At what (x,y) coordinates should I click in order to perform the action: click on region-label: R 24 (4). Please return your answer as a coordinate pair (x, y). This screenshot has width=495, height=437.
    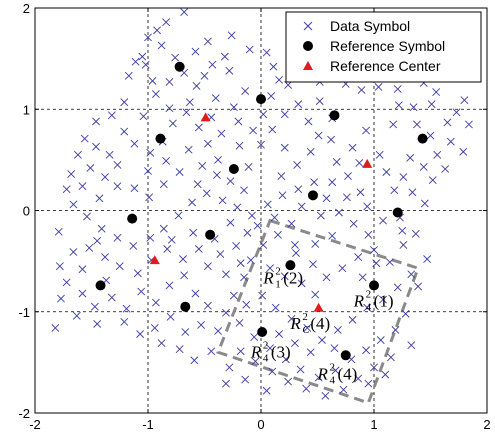
    Looking at the image, I should click on (337, 374).